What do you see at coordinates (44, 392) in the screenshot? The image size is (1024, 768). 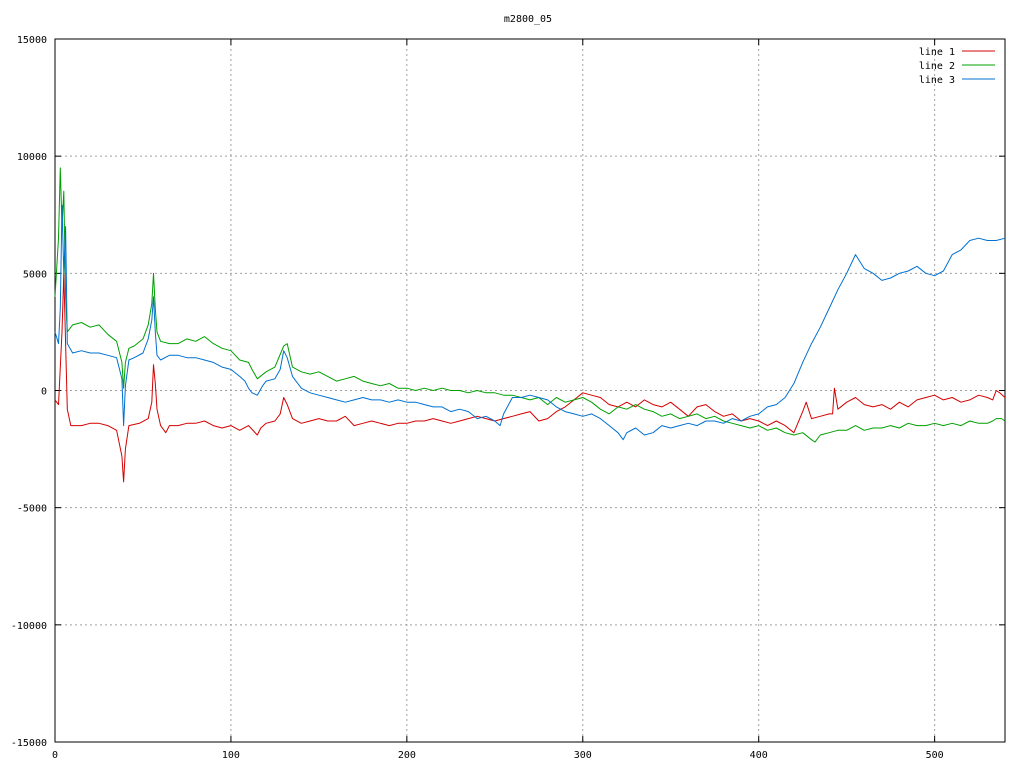 I see `y-tick-label: 0` at bounding box center [44, 392].